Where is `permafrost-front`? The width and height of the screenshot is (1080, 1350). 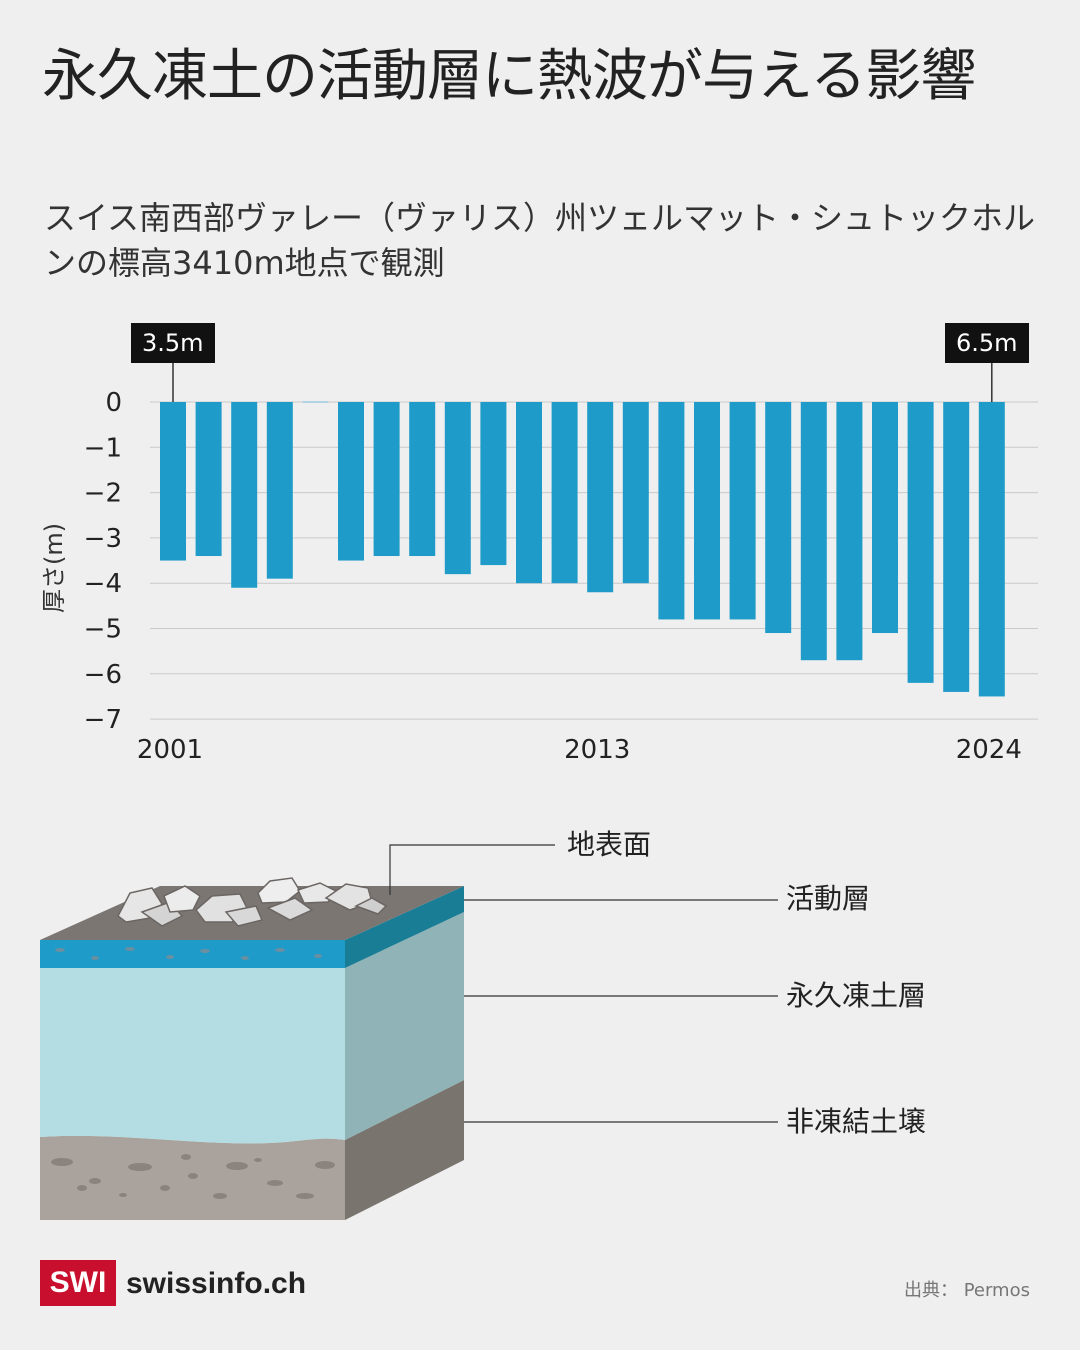
permafrost-front is located at coordinates (192, 1056).